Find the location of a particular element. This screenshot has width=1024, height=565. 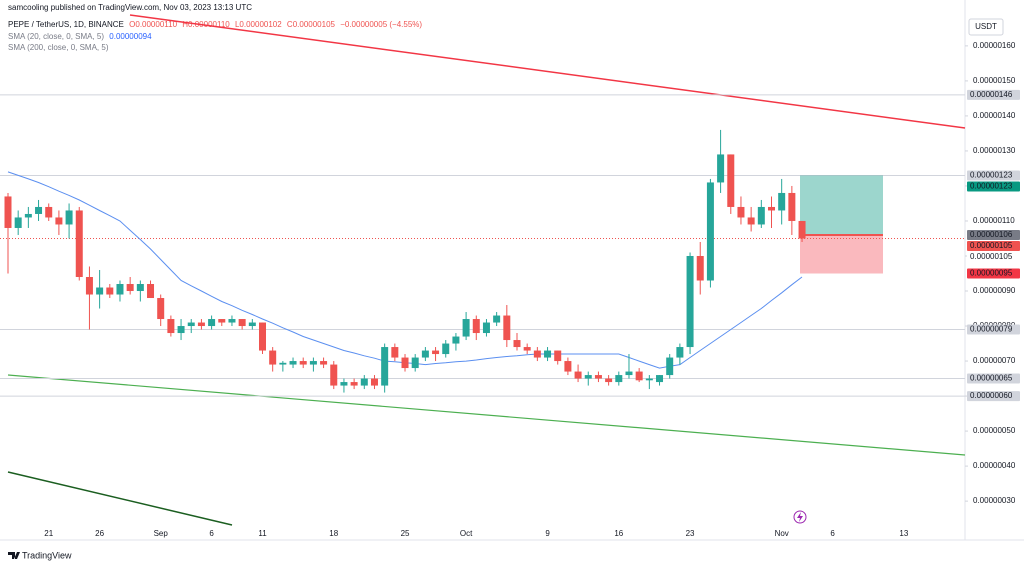

y-tick-label: 0.00000050 is located at coordinates (994, 430).